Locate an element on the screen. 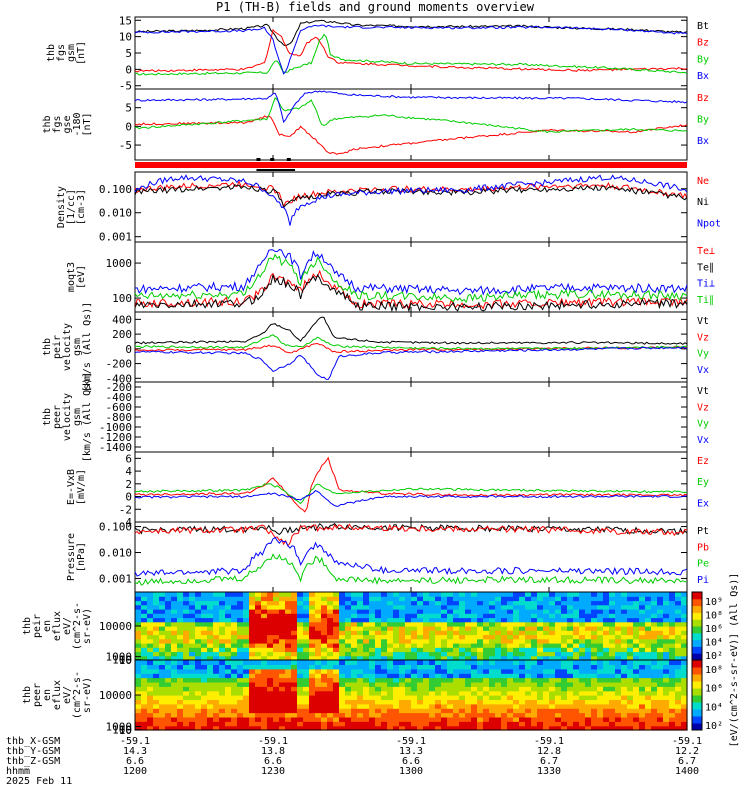 The image size is (750, 800). y-tick-label: 0.100 is located at coordinates (115, 527).